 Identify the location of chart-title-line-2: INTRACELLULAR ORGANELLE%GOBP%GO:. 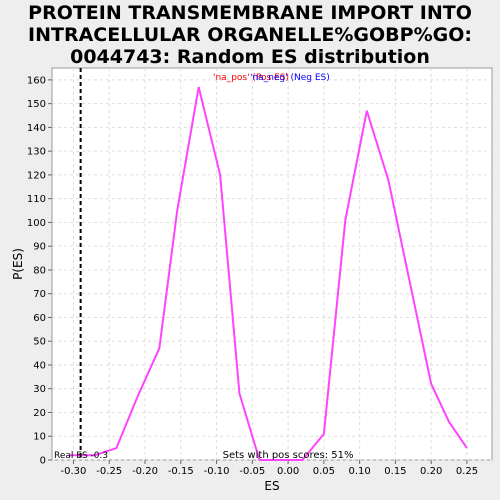
(250, 35).